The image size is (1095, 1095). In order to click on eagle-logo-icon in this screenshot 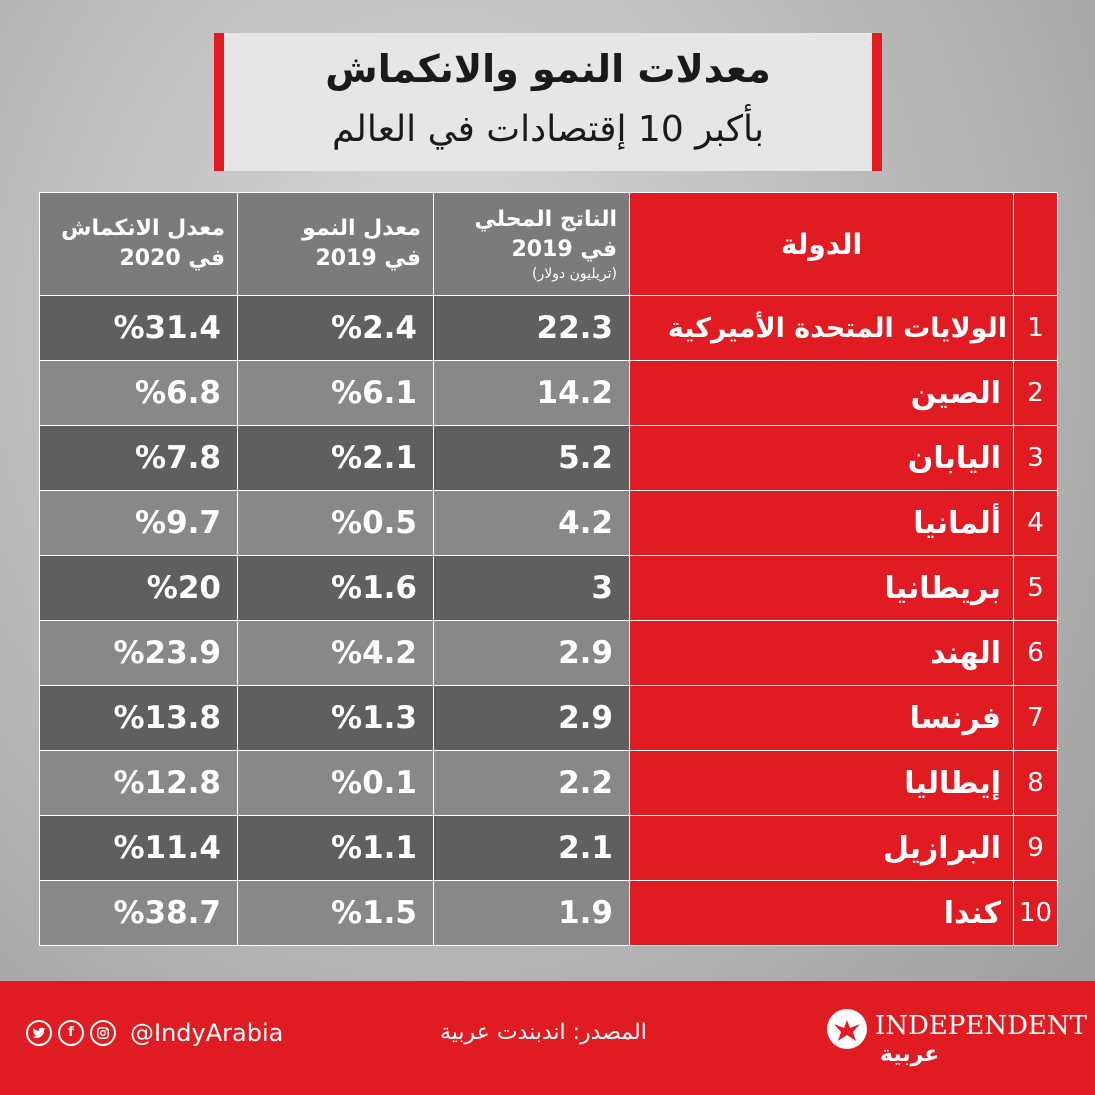, I will do `click(847, 1029)`.